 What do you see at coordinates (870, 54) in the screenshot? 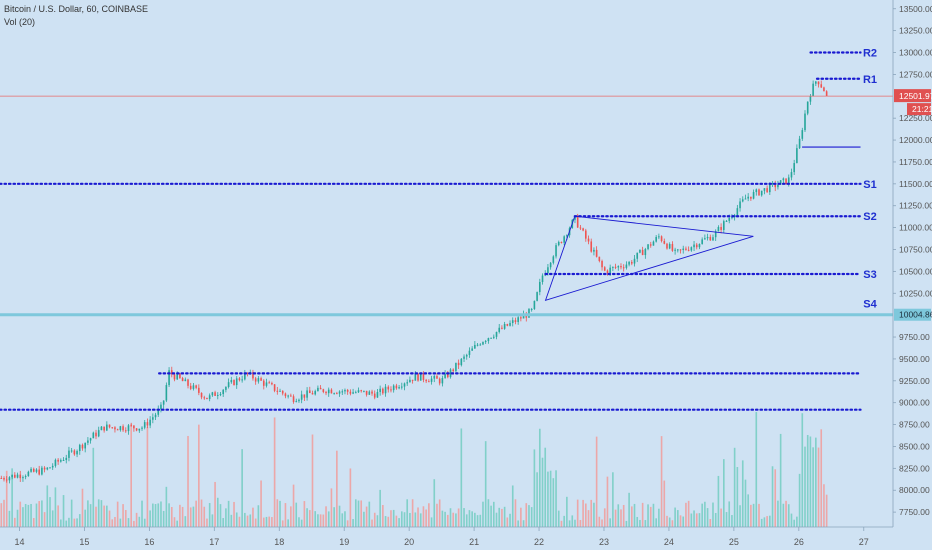
I see `level-label-r2: R2` at bounding box center [870, 54].